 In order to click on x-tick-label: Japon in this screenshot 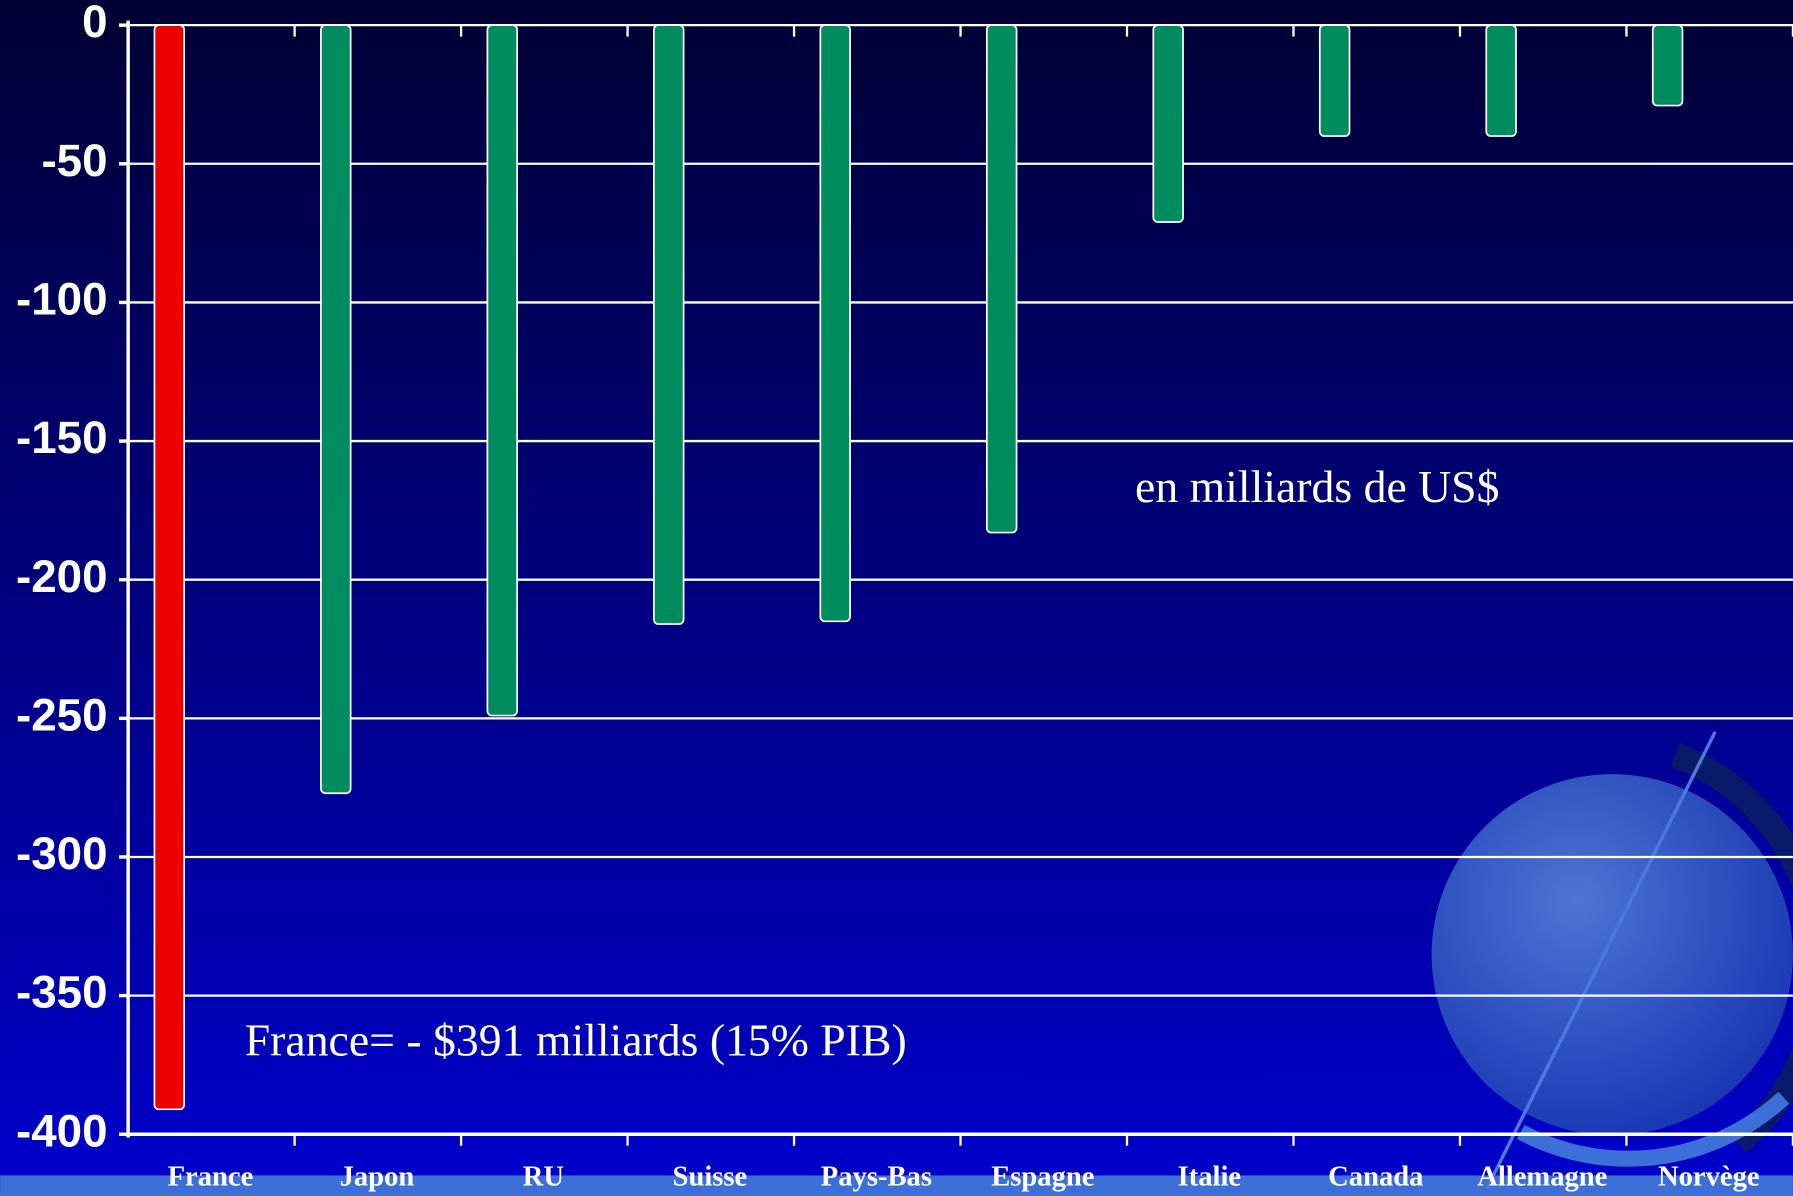, I will do `click(377, 1176)`.